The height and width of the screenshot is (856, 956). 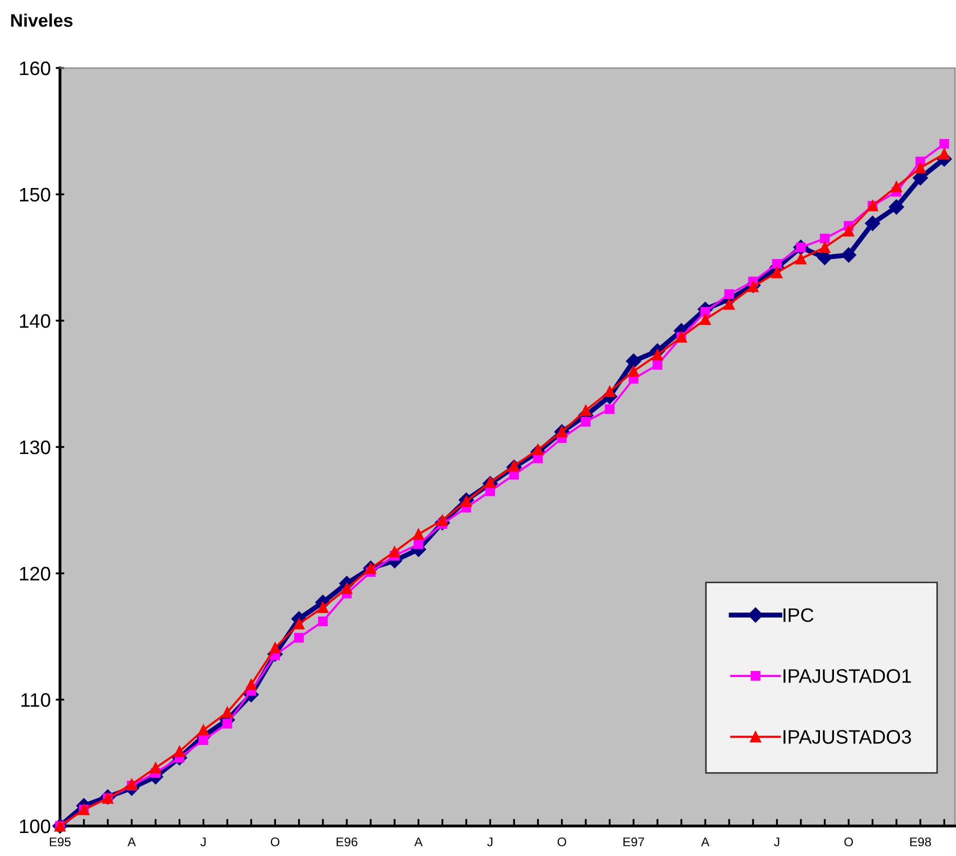 What do you see at coordinates (633, 841) in the screenshot?
I see `x-tick-label: E97` at bounding box center [633, 841].